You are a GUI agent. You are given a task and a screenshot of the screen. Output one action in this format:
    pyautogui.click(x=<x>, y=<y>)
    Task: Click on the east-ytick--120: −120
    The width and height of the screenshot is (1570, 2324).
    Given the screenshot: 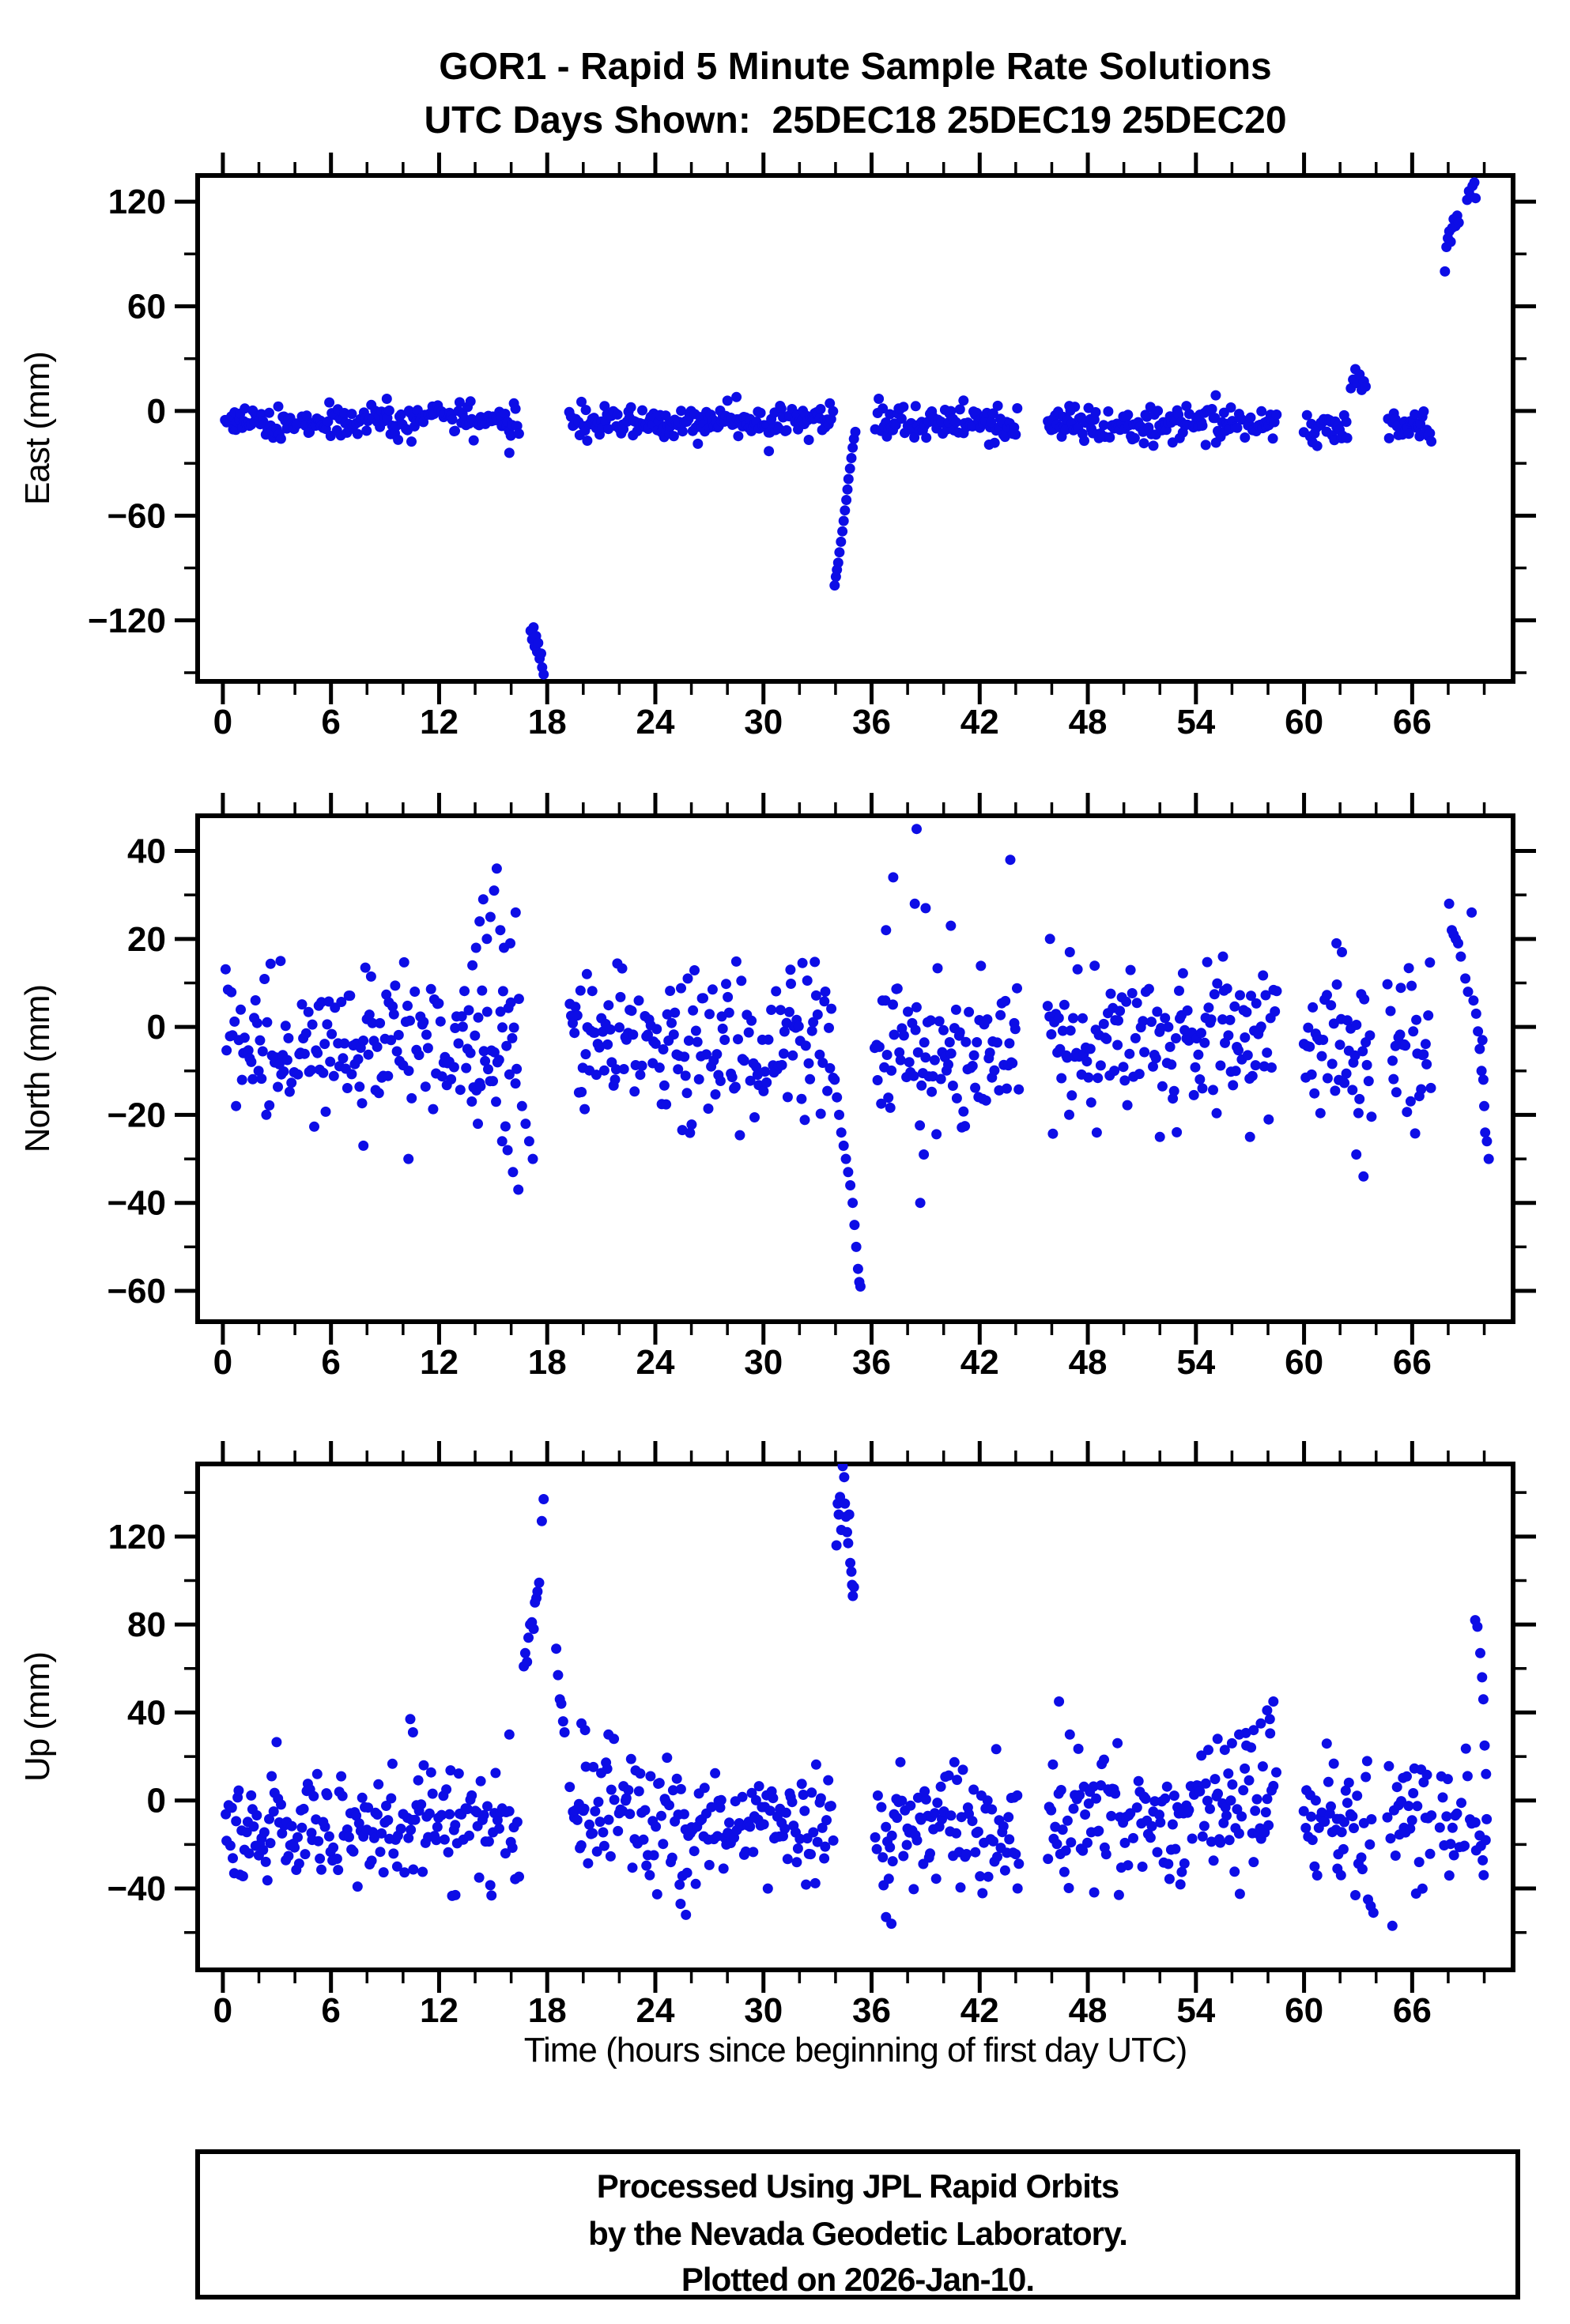 What is the action you would take?
    pyautogui.click(x=127, y=621)
    